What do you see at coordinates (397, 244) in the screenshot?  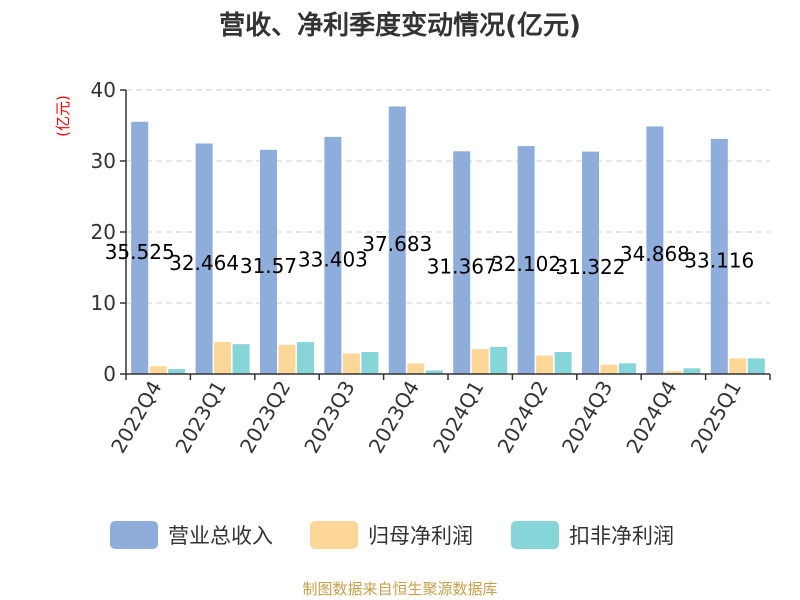 I see `data-label-2023Q4: 37.683` at bounding box center [397, 244].